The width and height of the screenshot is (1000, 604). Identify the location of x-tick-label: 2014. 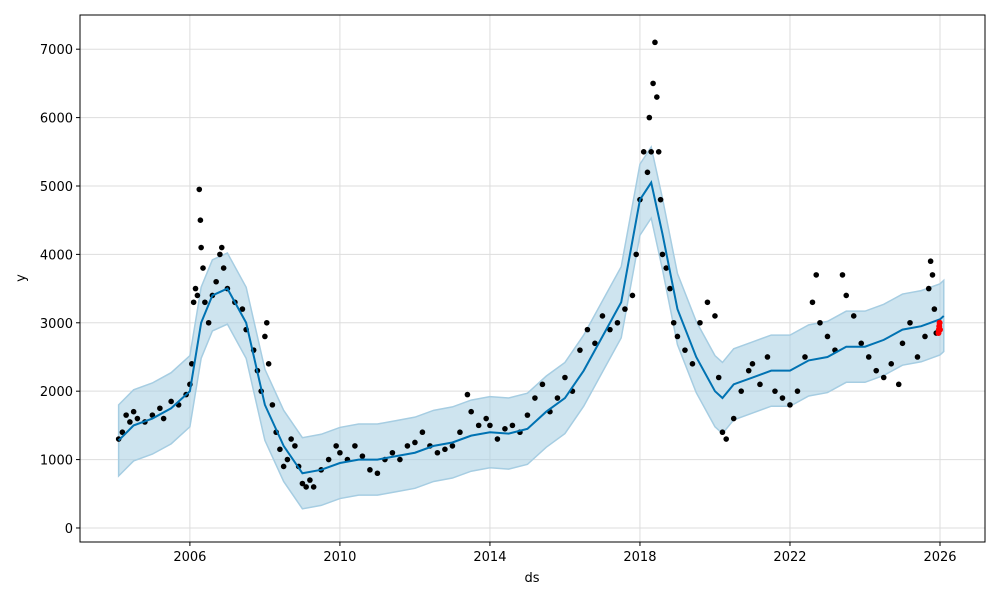
(489, 557).